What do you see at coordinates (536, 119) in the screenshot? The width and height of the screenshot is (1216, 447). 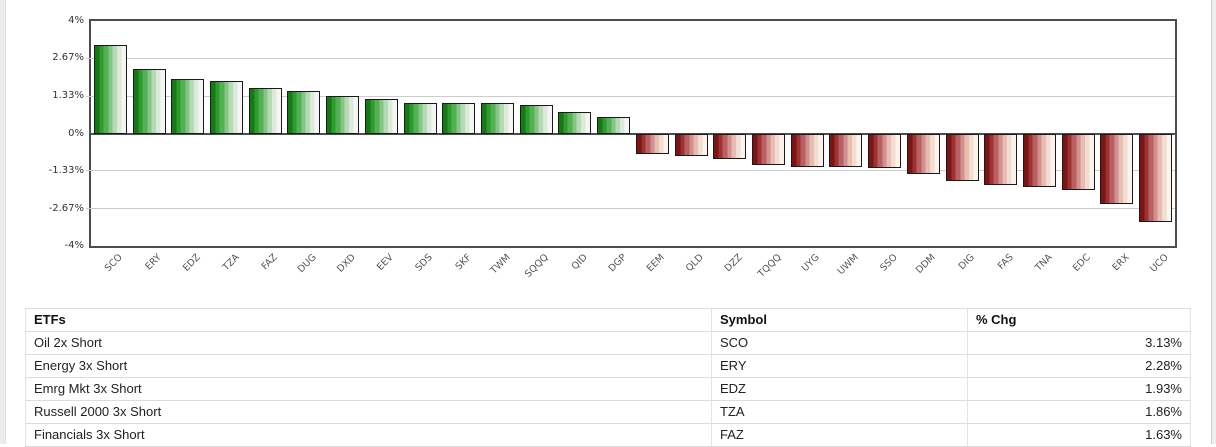 I see `bar-SQQQ` at bounding box center [536, 119].